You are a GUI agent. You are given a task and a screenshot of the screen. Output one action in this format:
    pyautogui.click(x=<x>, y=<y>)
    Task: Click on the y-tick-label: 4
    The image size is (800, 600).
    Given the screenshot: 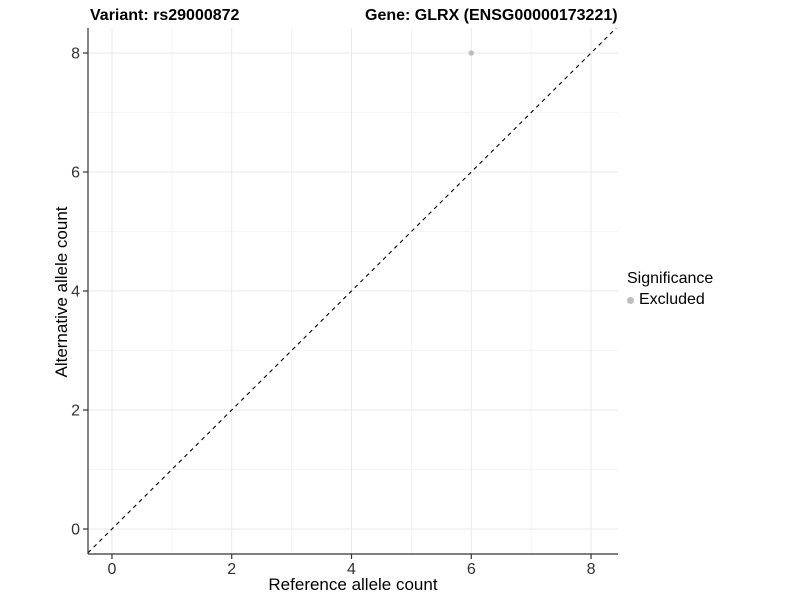 What is the action you would take?
    pyautogui.click(x=75, y=292)
    